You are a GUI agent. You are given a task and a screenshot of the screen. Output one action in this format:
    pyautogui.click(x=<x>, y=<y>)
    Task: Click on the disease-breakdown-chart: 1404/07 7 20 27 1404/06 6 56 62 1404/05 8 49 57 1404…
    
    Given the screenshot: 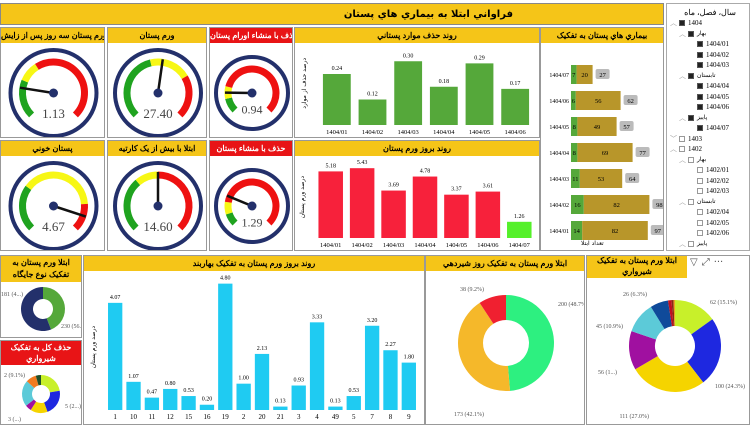 What is the action you would take?
    pyautogui.click(x=606, y=152)
    